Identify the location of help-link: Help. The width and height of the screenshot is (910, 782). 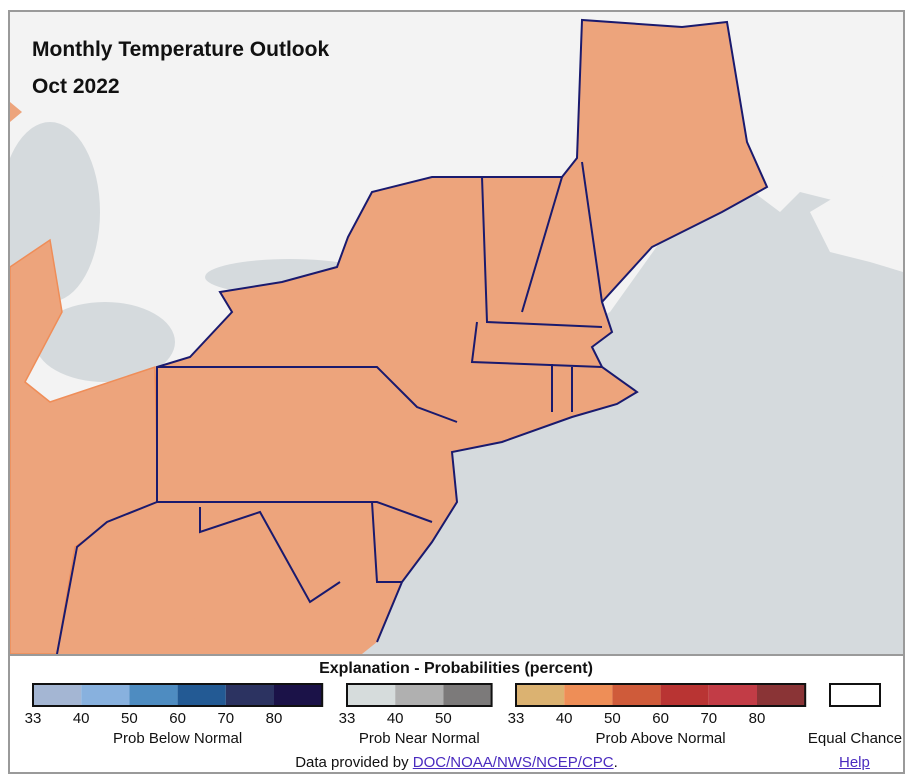
(854, 762).